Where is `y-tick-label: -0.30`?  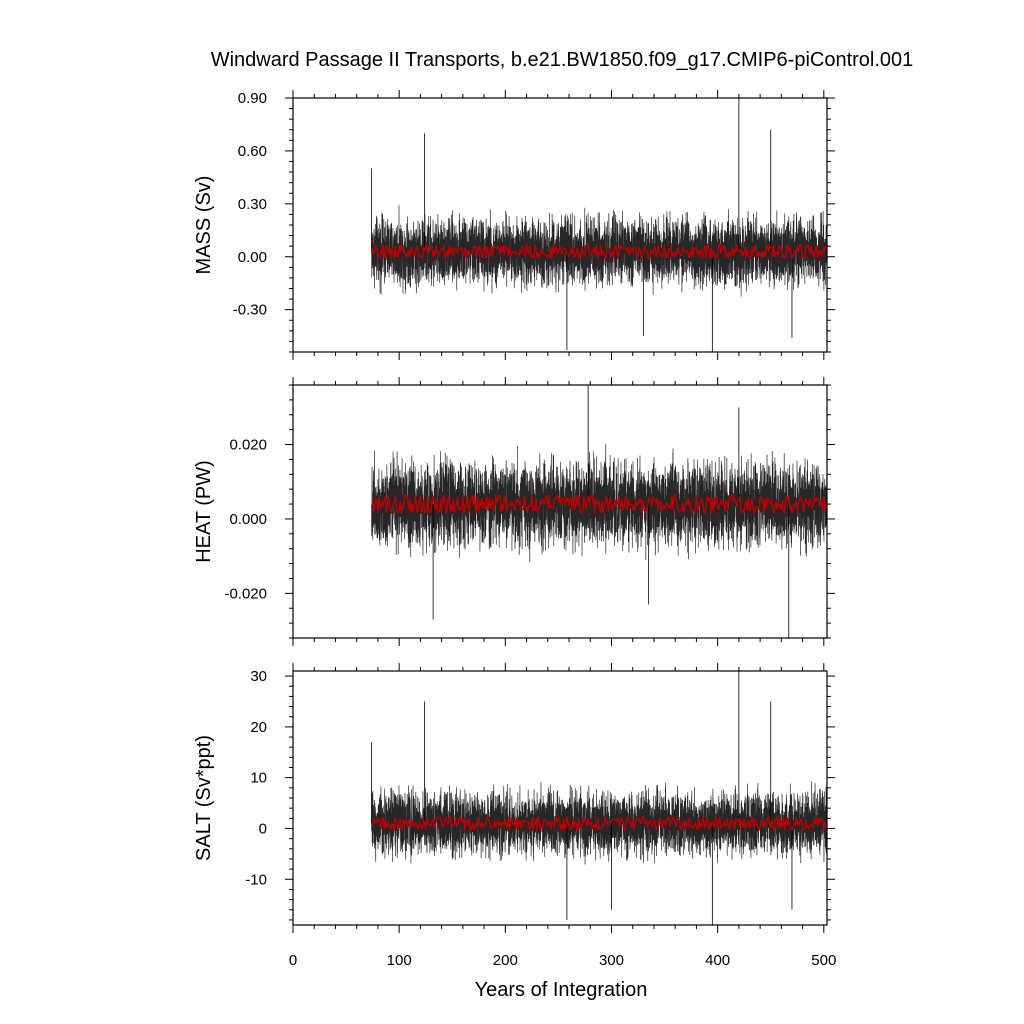
y-tick-label: -0.30 is located at coordinates (250, 310).